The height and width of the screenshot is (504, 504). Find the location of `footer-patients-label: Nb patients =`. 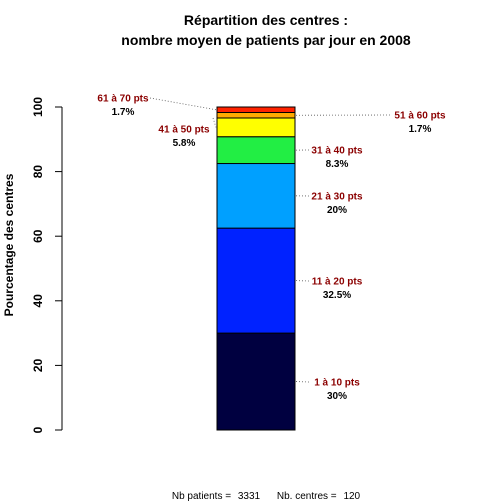

footer-patients-label: Nb patients = is located at coordinates (201, 496).